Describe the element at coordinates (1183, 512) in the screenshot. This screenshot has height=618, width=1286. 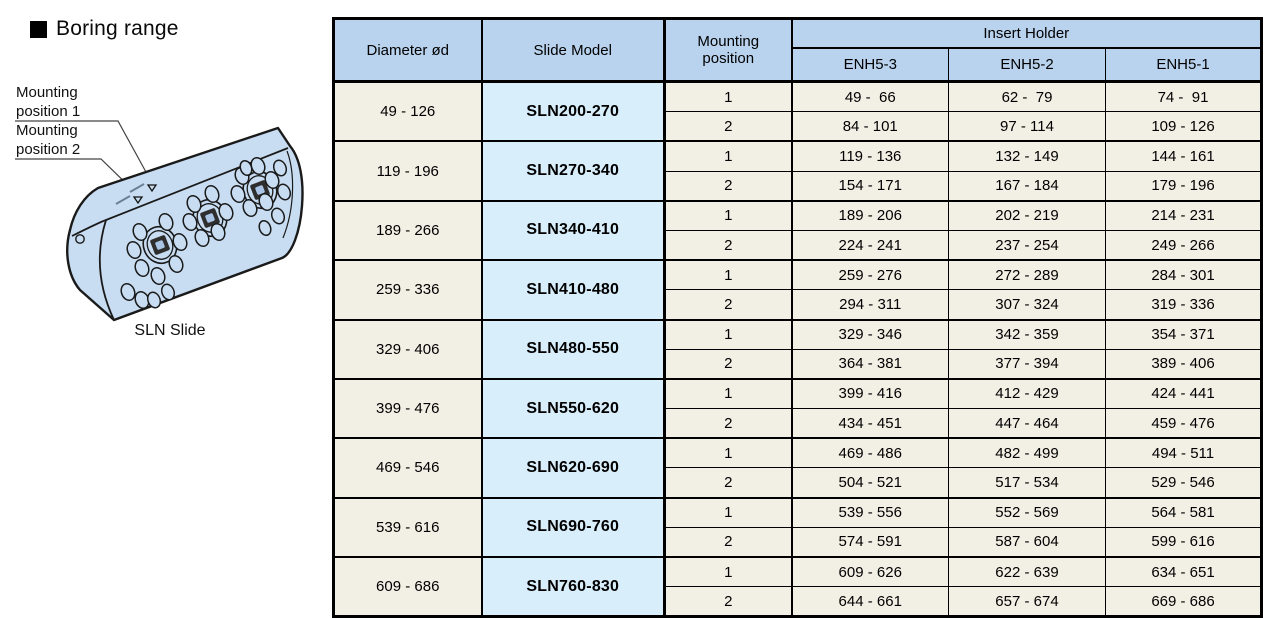
I see `enh5-1-range-cell: 564 - 581` at that location.